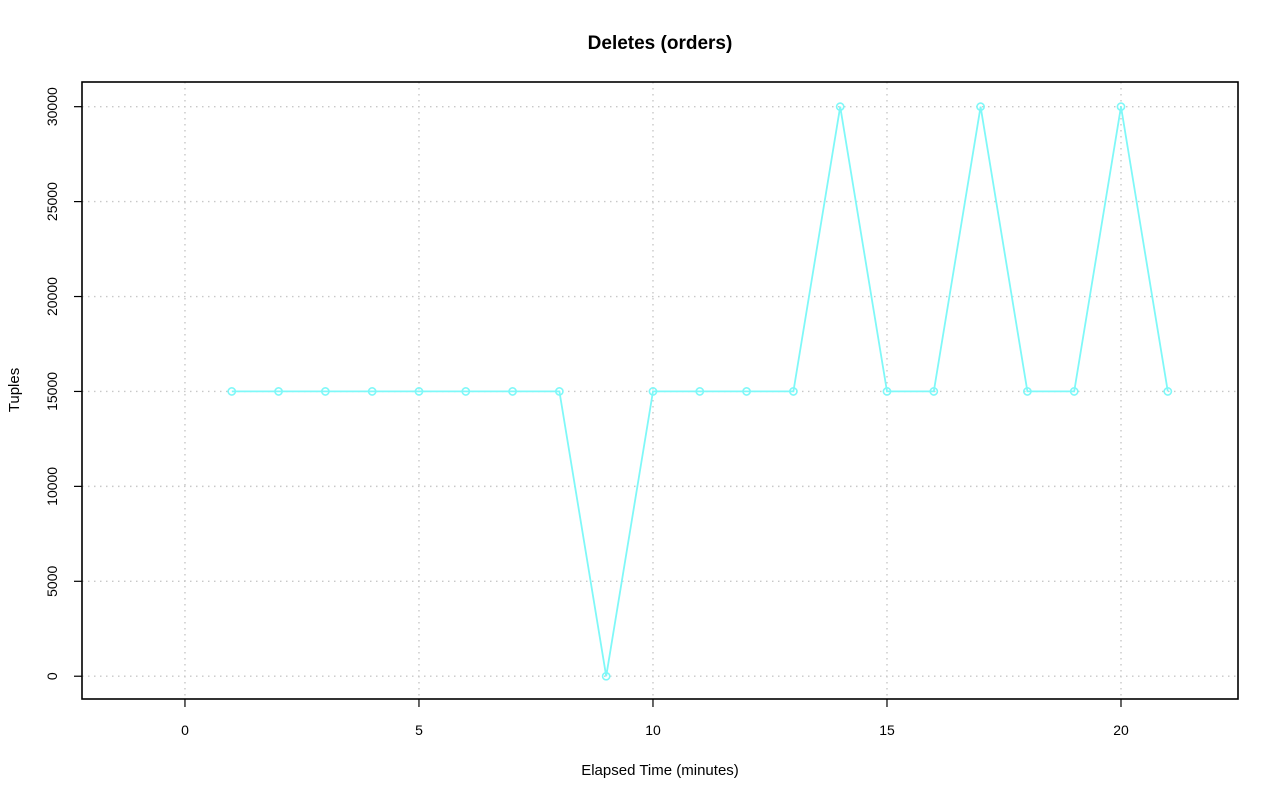  What do you see at coordinates (52, 391) in the screenshot?
I see `y-tick-label: 15000` at bounding box center [52, 391].